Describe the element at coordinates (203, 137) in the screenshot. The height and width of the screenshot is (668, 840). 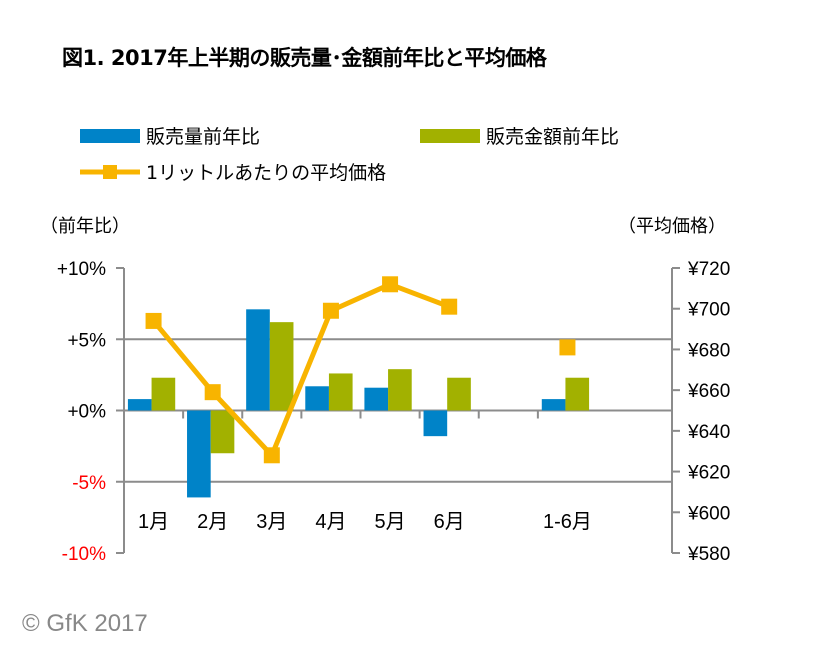
I see `legend-label: 販売量前年比` at that location.